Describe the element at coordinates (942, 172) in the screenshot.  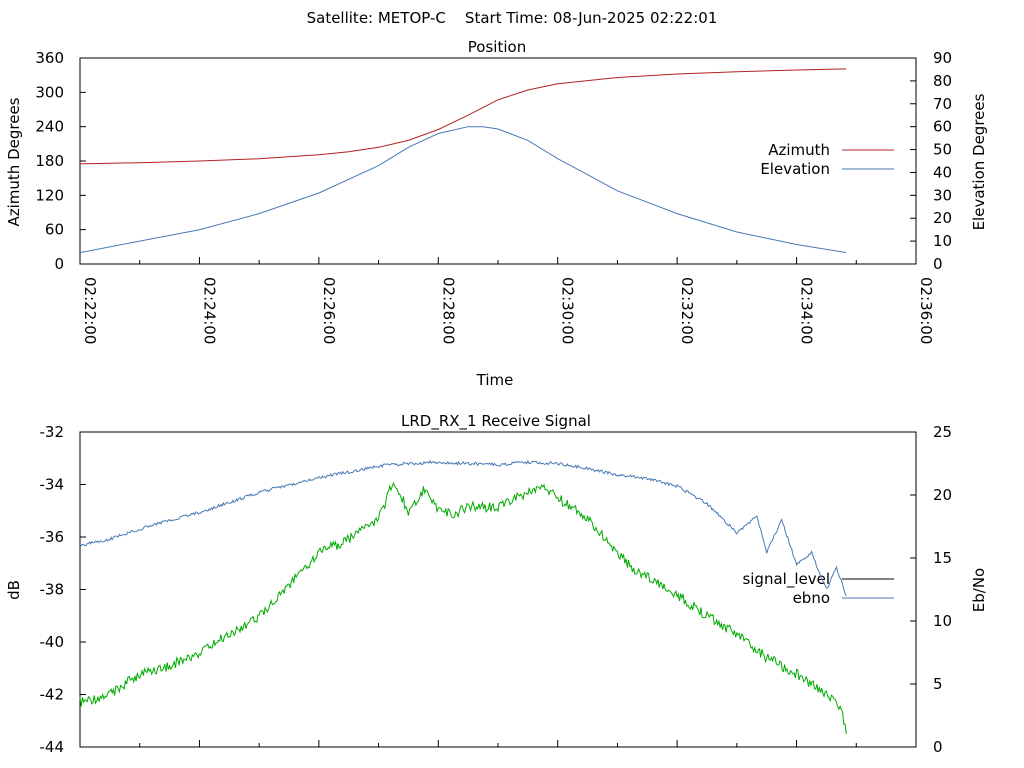
I see `y-right-tick-label: 40` at that location.